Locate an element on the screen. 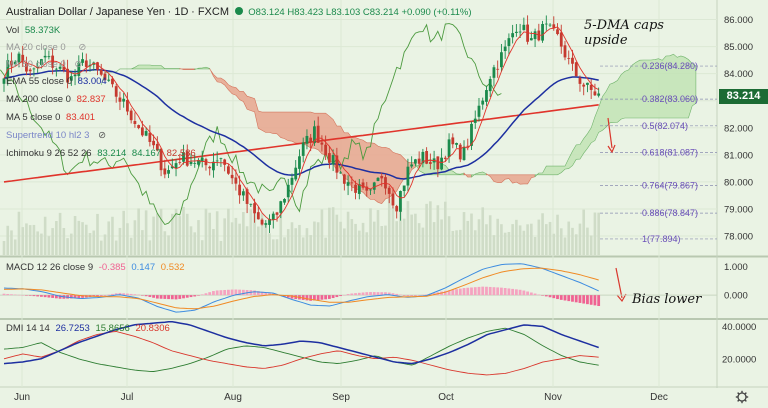 This screenshot has height=408, width=768. legend-supertrend: Supertrend 10 hl2 3 ⊘ is located at coordinates (56, 136).